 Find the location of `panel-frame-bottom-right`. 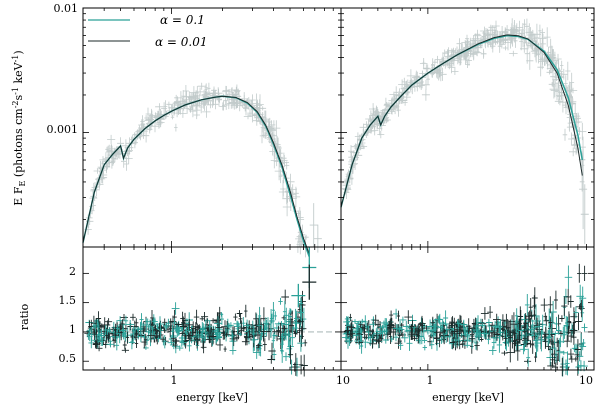

panel-frame-bottom-right is located at coordinates (467, 308).